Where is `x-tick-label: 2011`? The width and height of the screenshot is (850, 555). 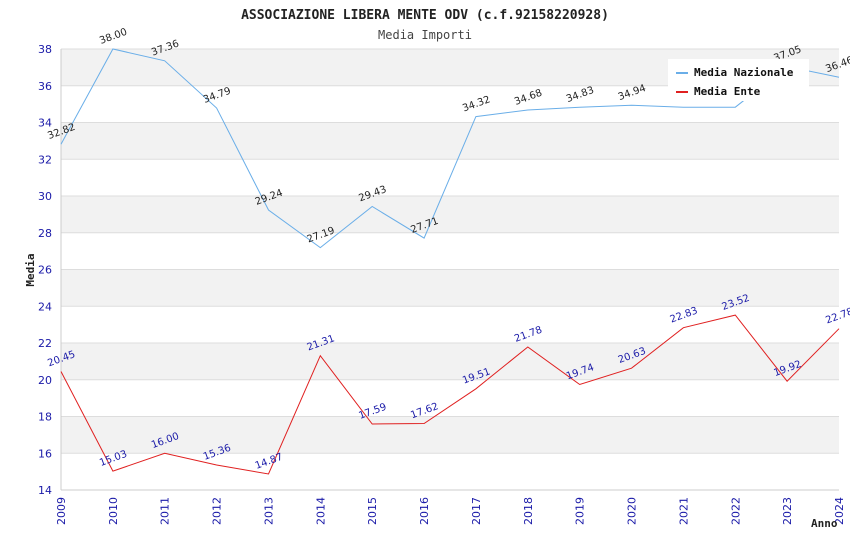
x-tick-label: 2011 is located at coordinates (165, 511).